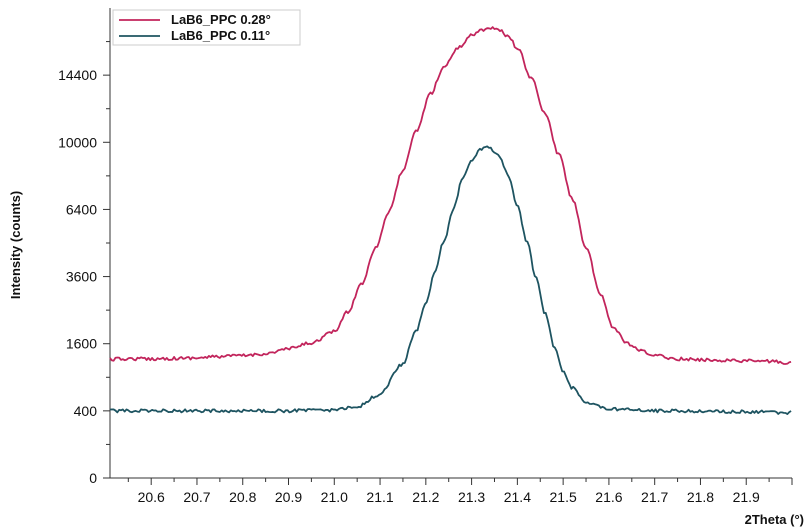 Image resolution: width=808 pixels, height=531 pixels. I want to click on x-tick-label: 21.6, so click(608, 497).